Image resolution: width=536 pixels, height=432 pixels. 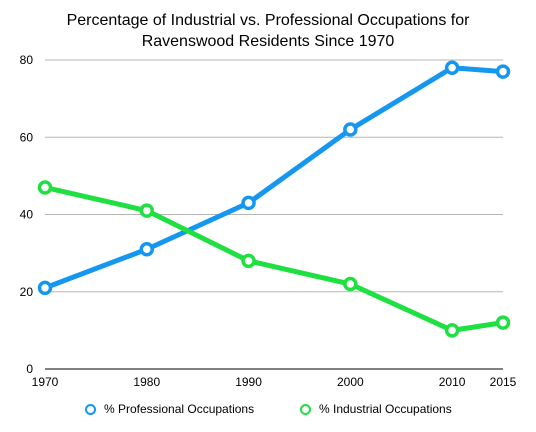 I want to click on data-point-s0-1980, so click(x=147, y=249).